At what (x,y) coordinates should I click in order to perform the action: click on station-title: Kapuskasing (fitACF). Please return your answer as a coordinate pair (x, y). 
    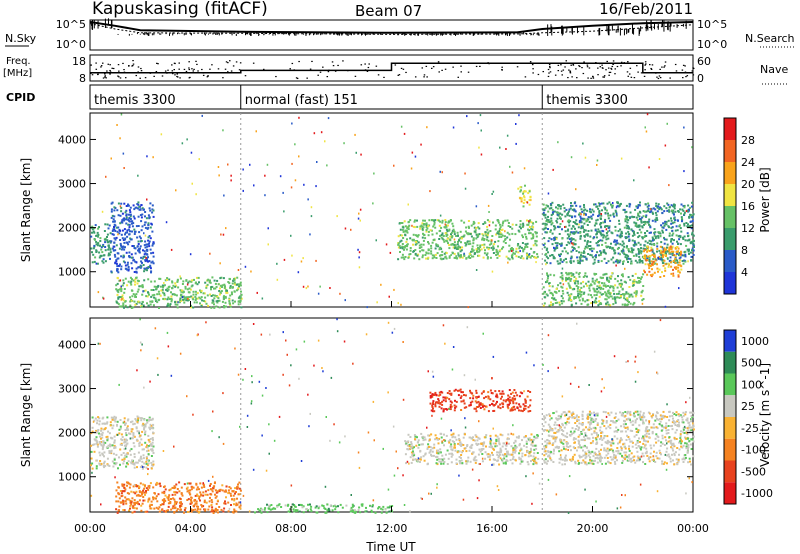
    Looking at the image, I should click on (180, 9).